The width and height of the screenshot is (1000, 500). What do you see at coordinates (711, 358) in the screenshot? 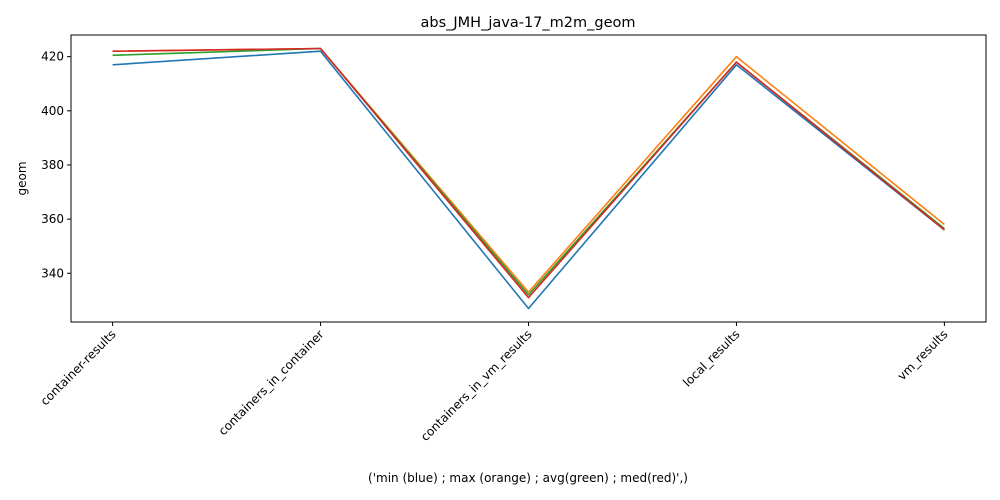
I see `x-tick-label: local_results` at bounding box center [711, 358].